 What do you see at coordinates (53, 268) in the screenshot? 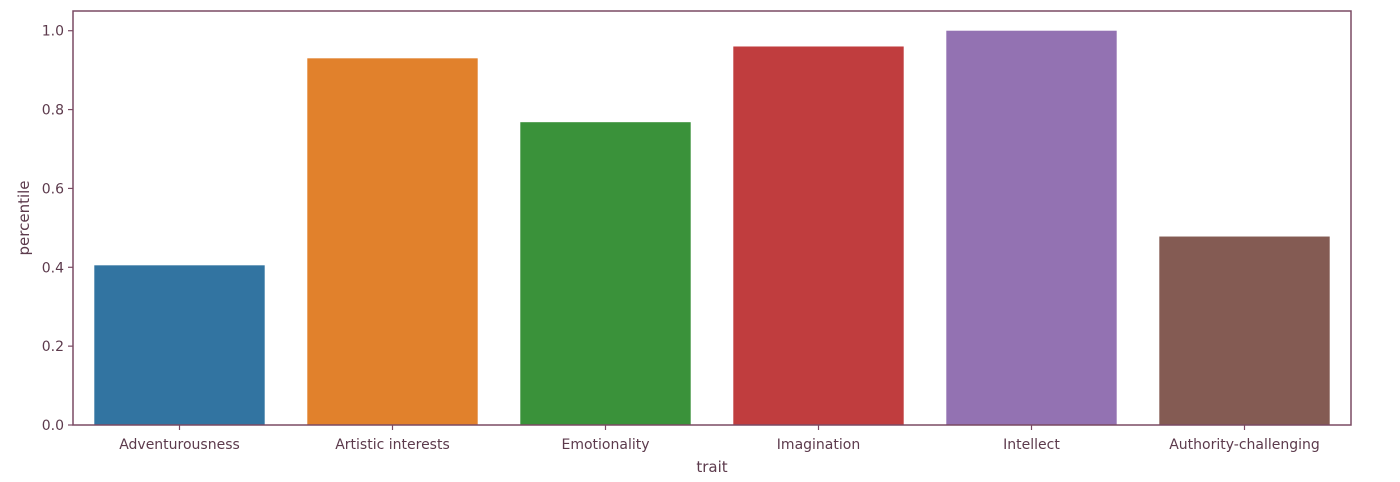
I see `y-tick-label: 0.4` at bounding box center [53, 268].